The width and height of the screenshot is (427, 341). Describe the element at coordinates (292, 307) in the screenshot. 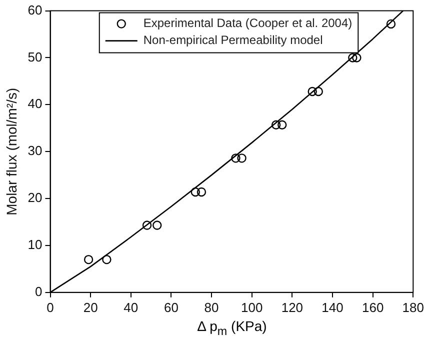

I see `x-tick-label: 120` at that location.